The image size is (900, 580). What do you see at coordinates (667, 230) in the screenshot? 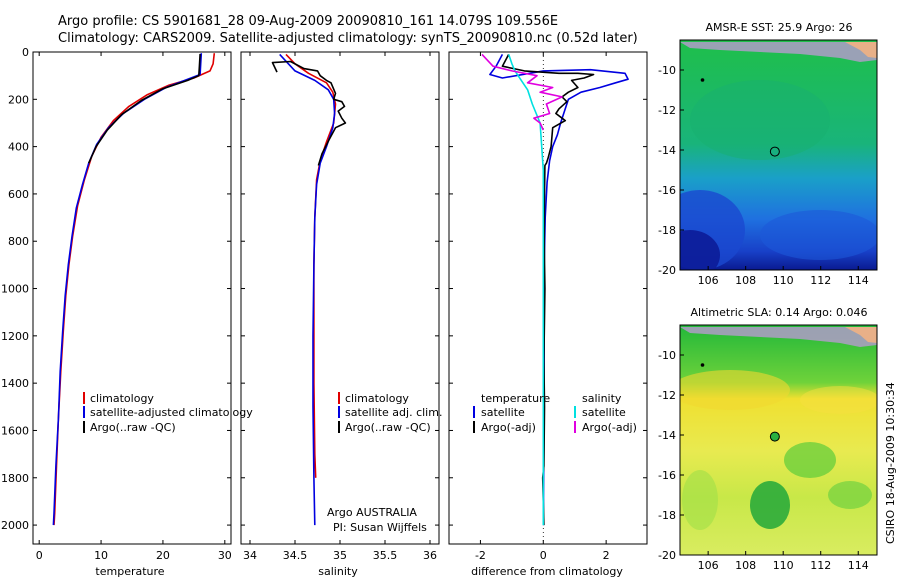
I see `sst-ytick-label: -18` at bounding box center [667, 230].